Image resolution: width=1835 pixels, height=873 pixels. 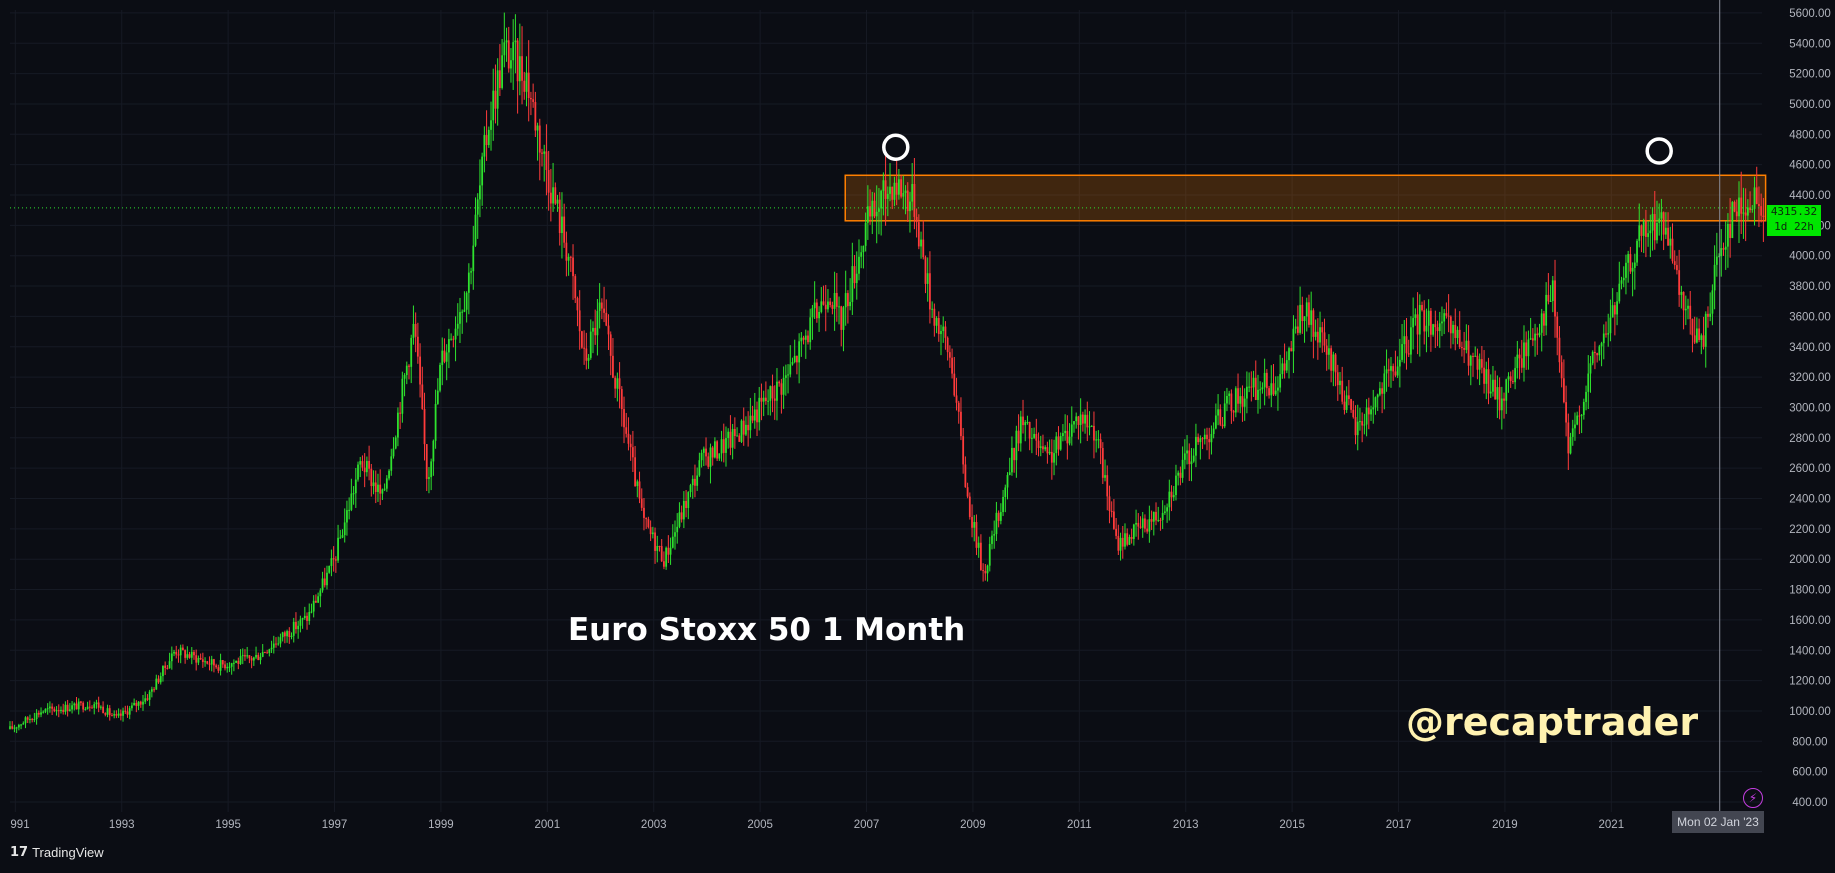 What do you see at coordinates (1810, 469) in the screenshot?
I see `price-axis-label: 2600.00` at bounding box center [1810, 469].